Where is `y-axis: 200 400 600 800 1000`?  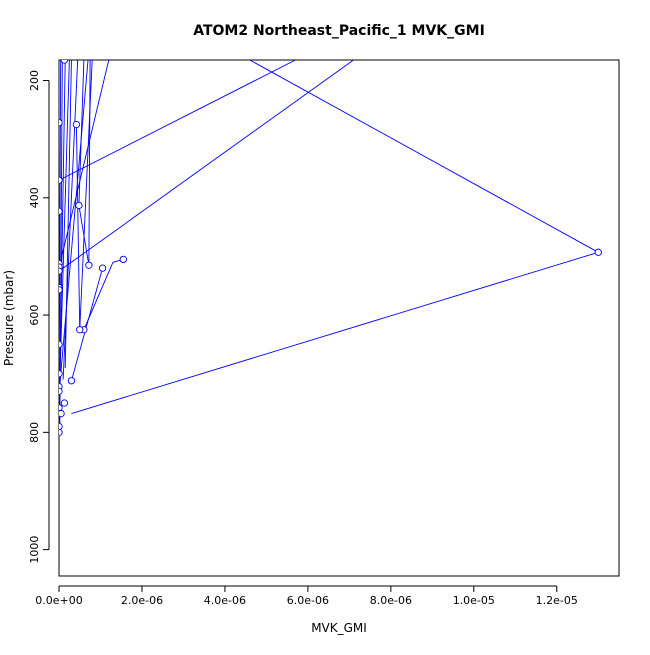 y-axis: 200 400 600 800 1000 is located at coordinates (39, 317).